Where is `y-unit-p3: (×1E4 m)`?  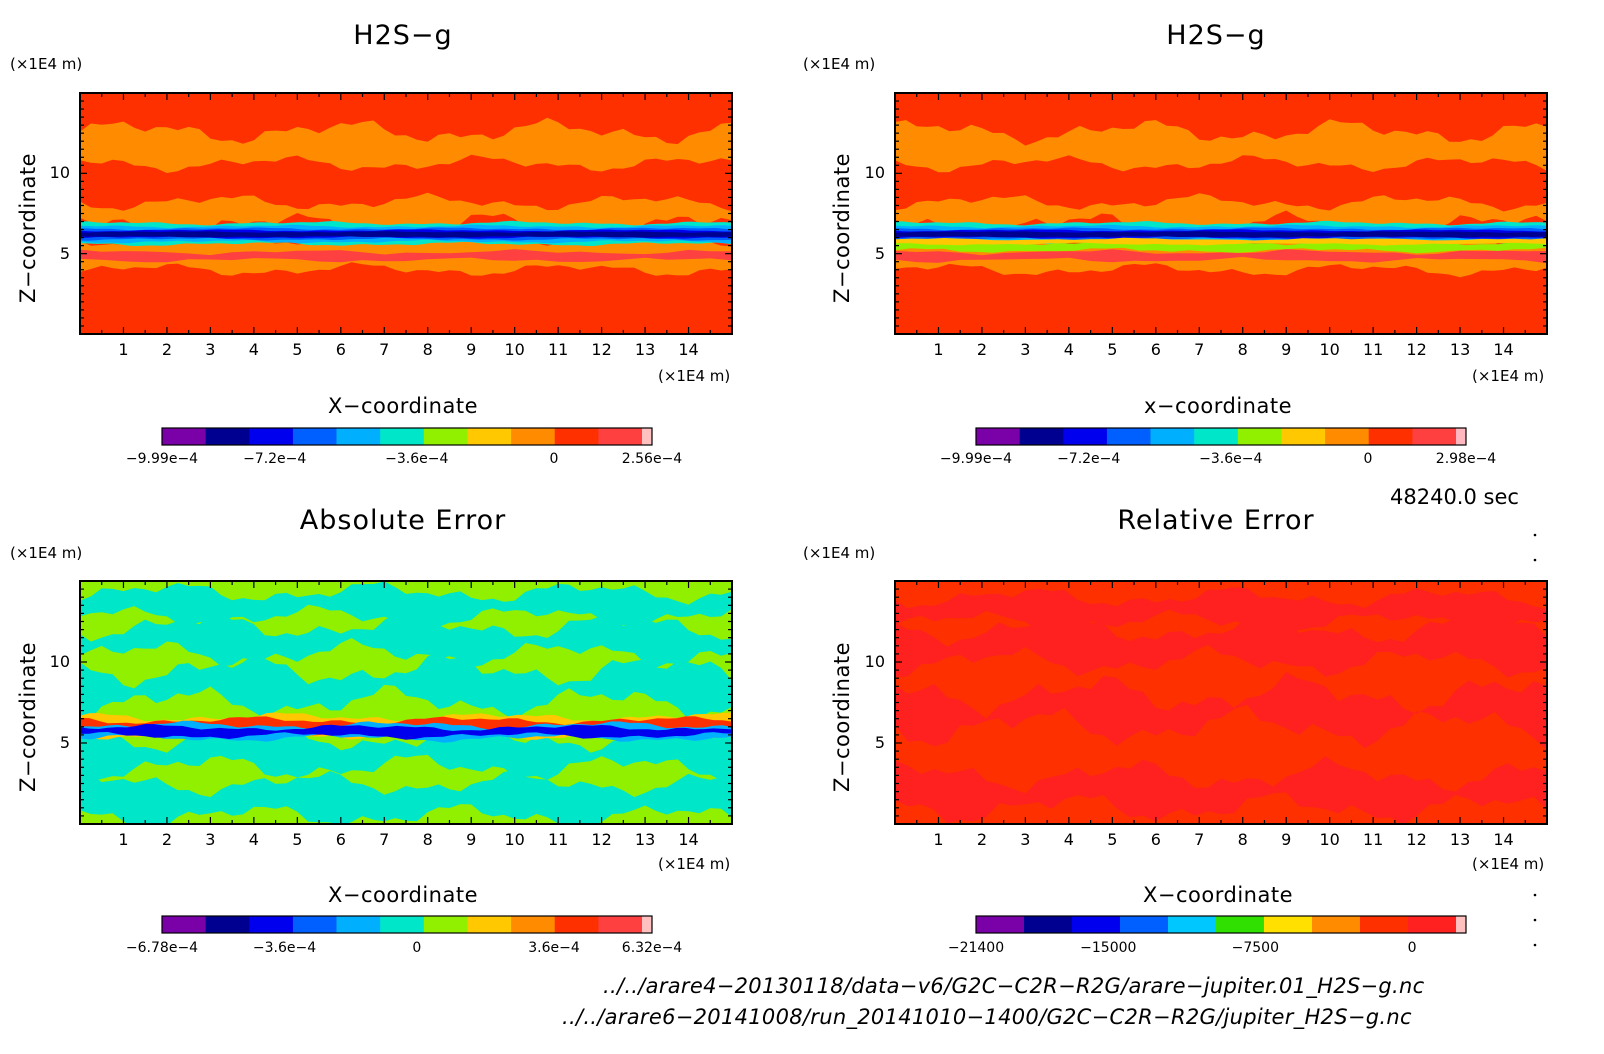
y-unit-p3: (×1E4 m) is located at coordinates (46, 553).